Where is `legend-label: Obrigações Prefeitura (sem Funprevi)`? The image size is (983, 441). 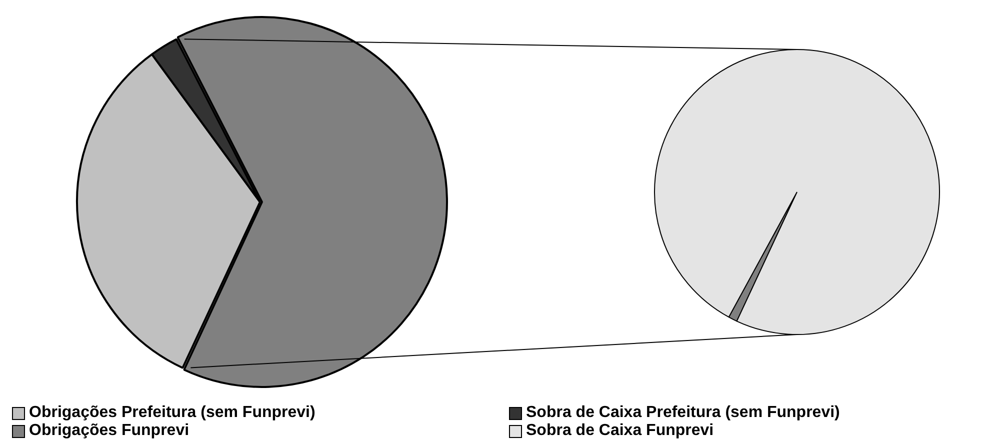 legend-label: Obrigações Prefeitura (sem Funprevi) is located at coordinates (172, 413).